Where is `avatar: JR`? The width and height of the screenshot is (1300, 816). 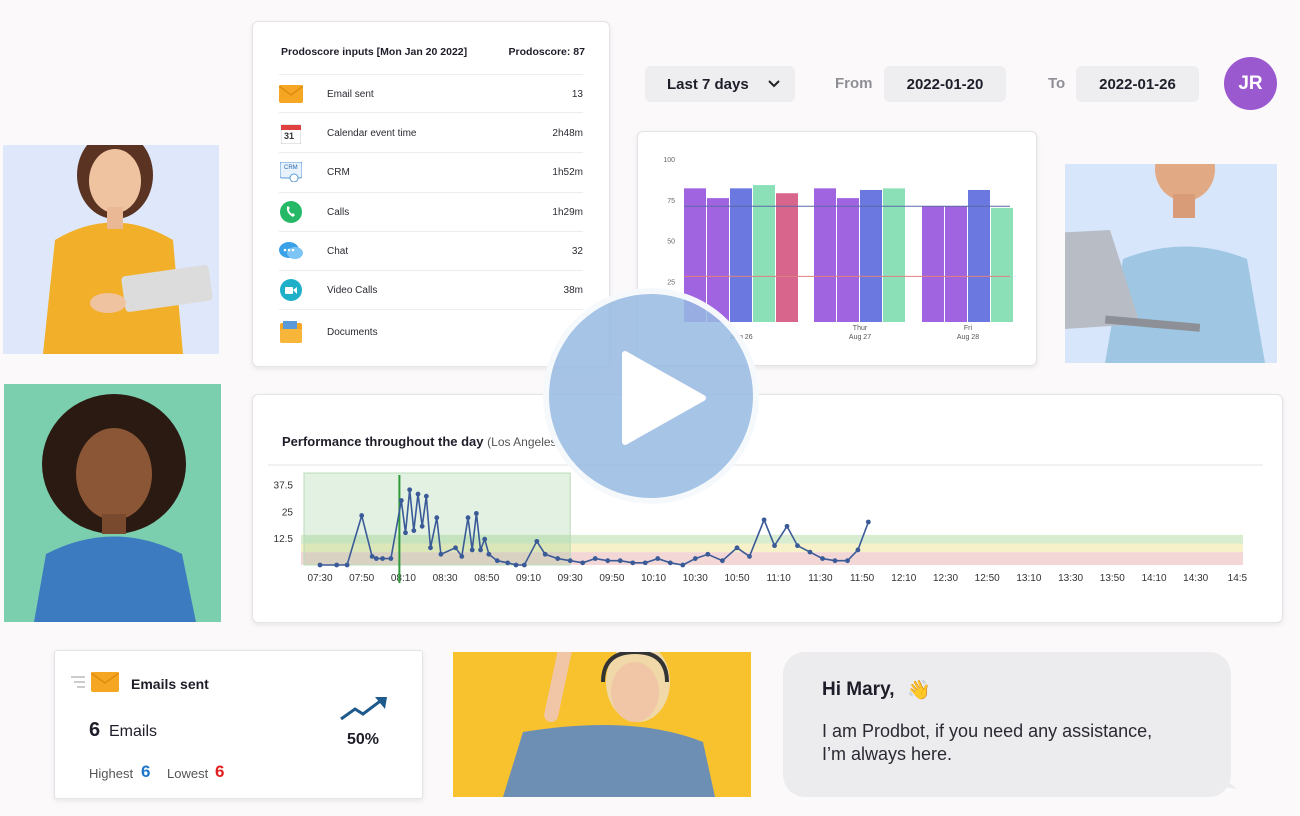 avatar: JR is located at coordinates (1250, 83).